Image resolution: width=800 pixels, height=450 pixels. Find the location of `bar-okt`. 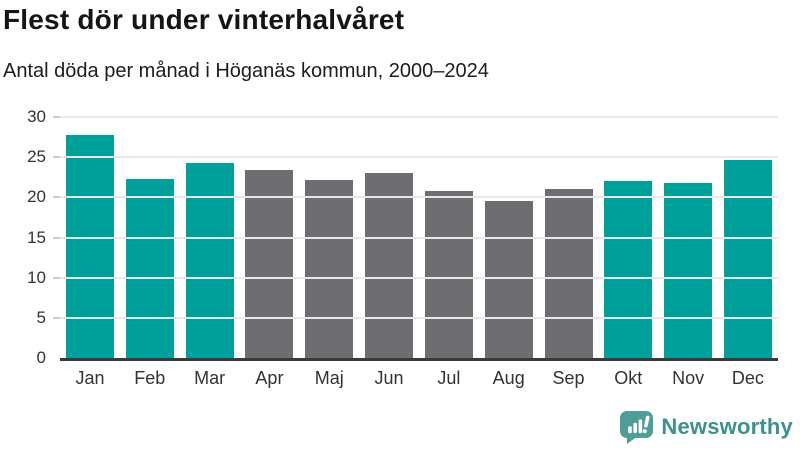

bar-okt is located at coordinates (628, 269).